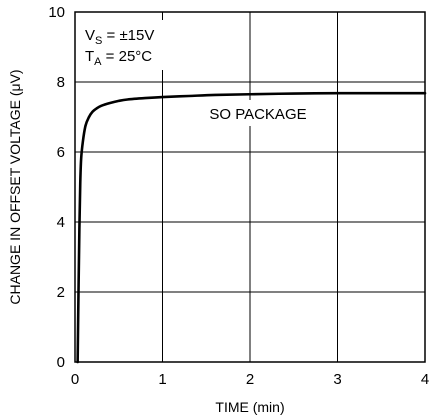 Image resolution: width=430 pixels, height=419 pixels. What do you see at coordinates (56, 187) in the screenshot?
I see `y-tick-labels: 0 2 4 6 8 10` at bounding box center [56, 187].